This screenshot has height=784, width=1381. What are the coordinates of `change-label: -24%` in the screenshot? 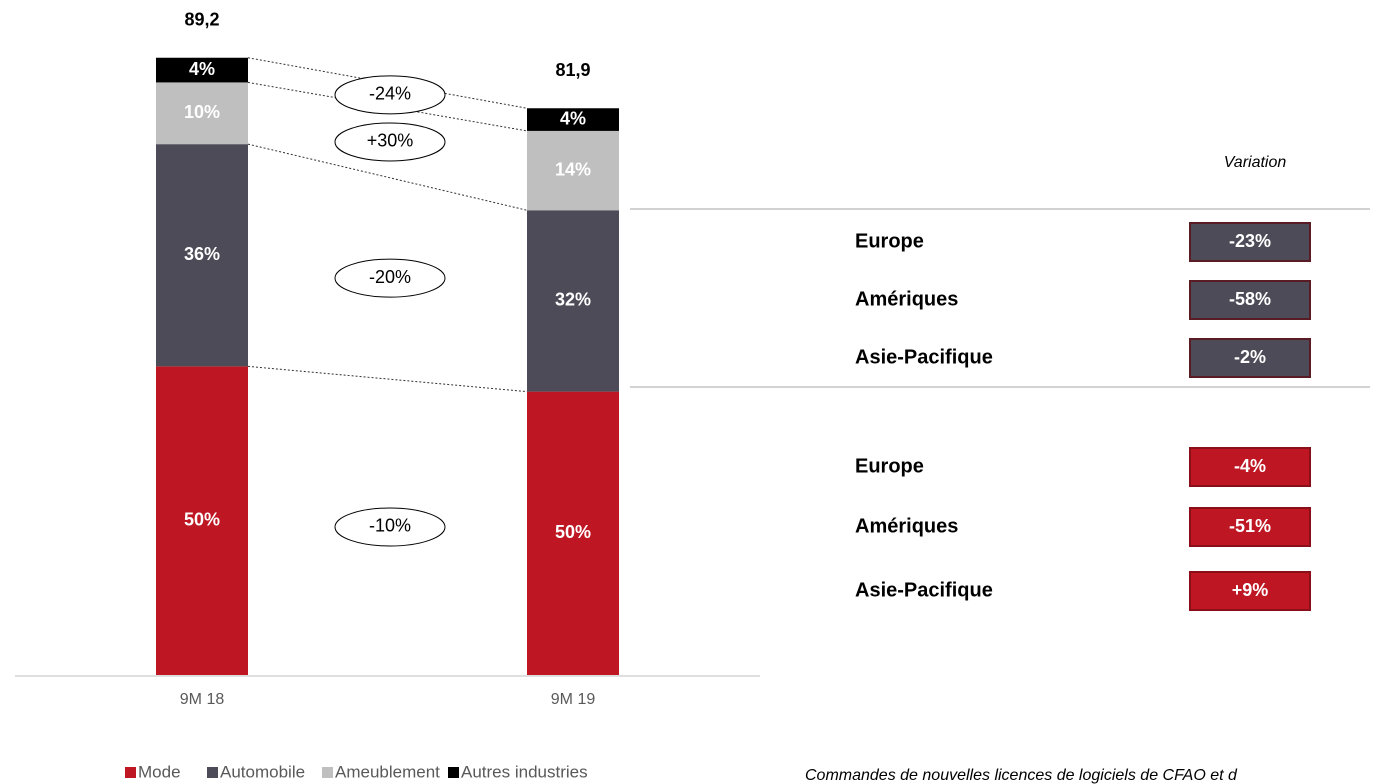 It's located at (390, 94).